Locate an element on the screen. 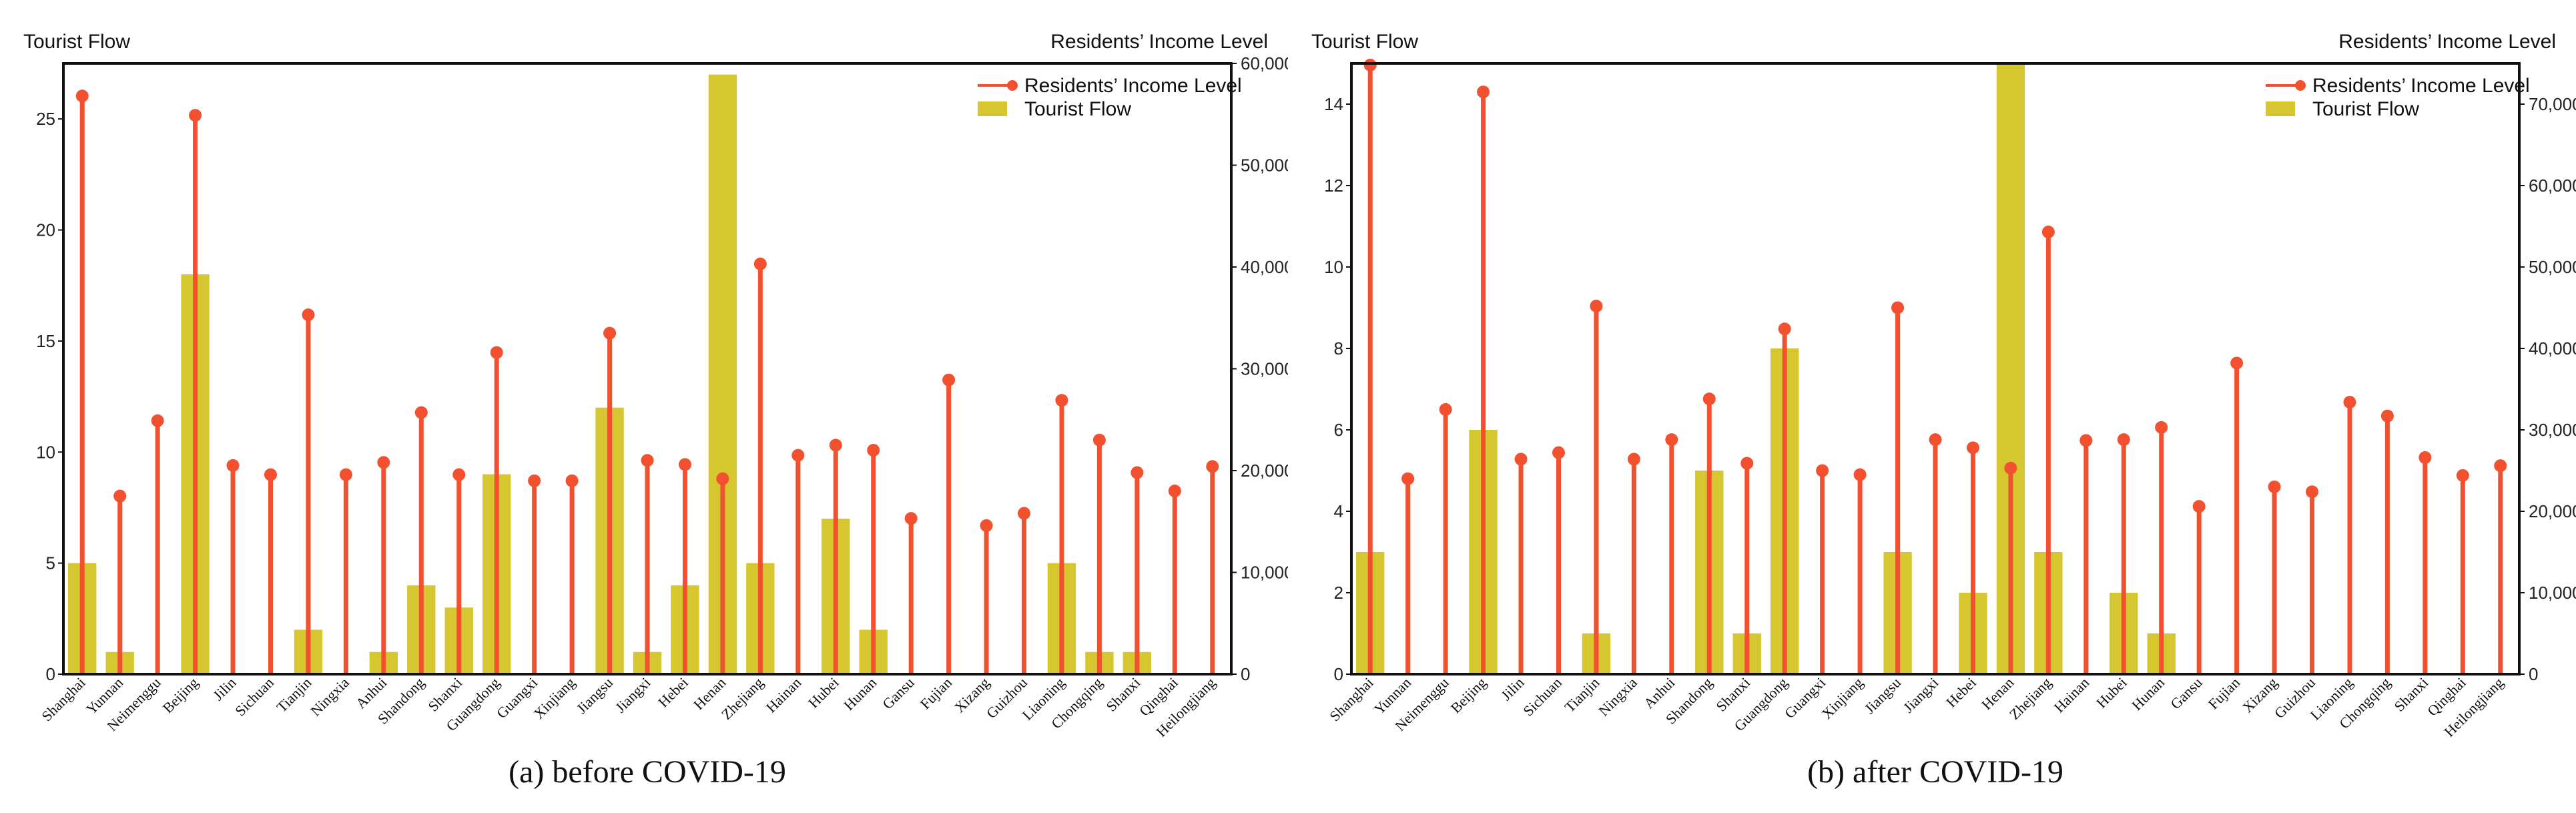 The height and width of the screenshot is (813, 2576). right-tick-label: 50,000 is located at coordinates (2552, 267).